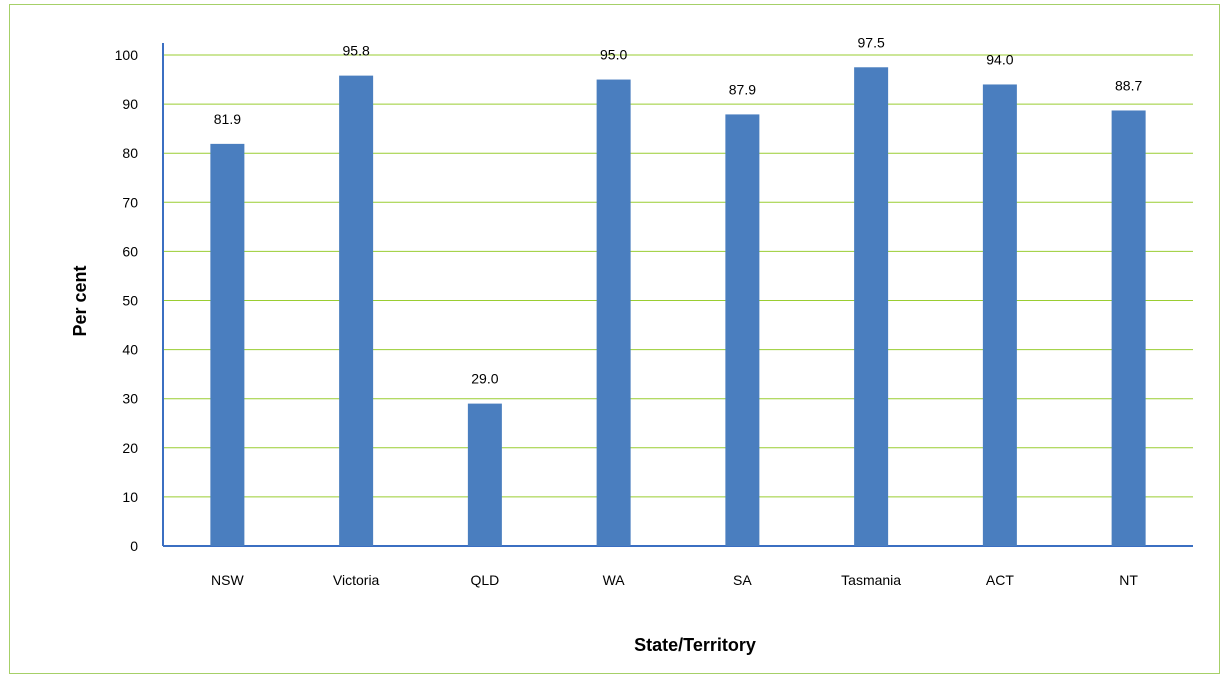 This screenshot has height=679, width=1231. I want to click on y-tick-label: 90, so click(130, 104).